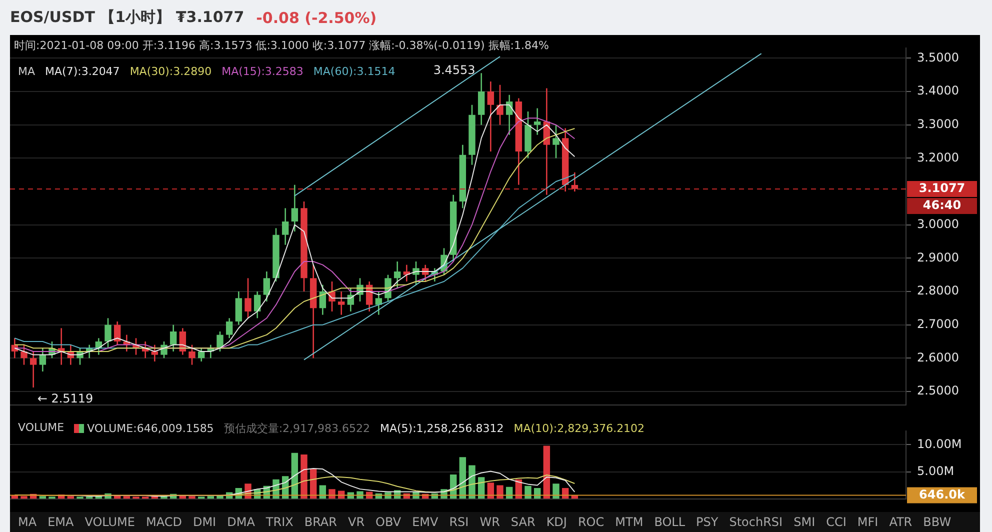 This screenshot has width=992, height=532. Describe the element at coordinates (938, 257) in the screenshot. I see `y-tick-label: 2.9000` at that location.